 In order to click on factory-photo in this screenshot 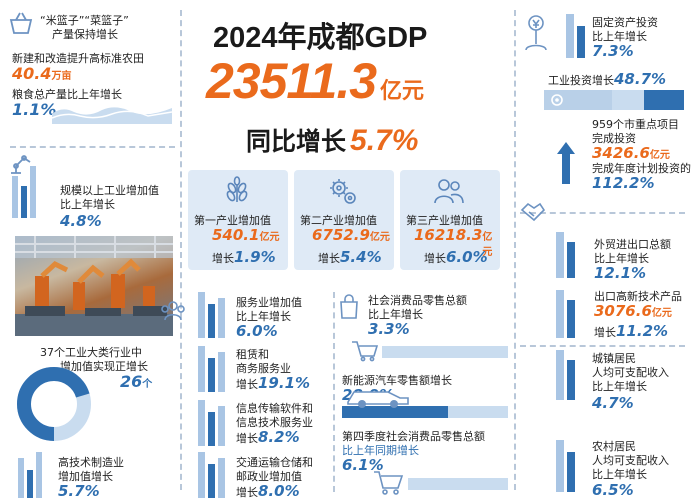, I will do `click(94, 286)`.